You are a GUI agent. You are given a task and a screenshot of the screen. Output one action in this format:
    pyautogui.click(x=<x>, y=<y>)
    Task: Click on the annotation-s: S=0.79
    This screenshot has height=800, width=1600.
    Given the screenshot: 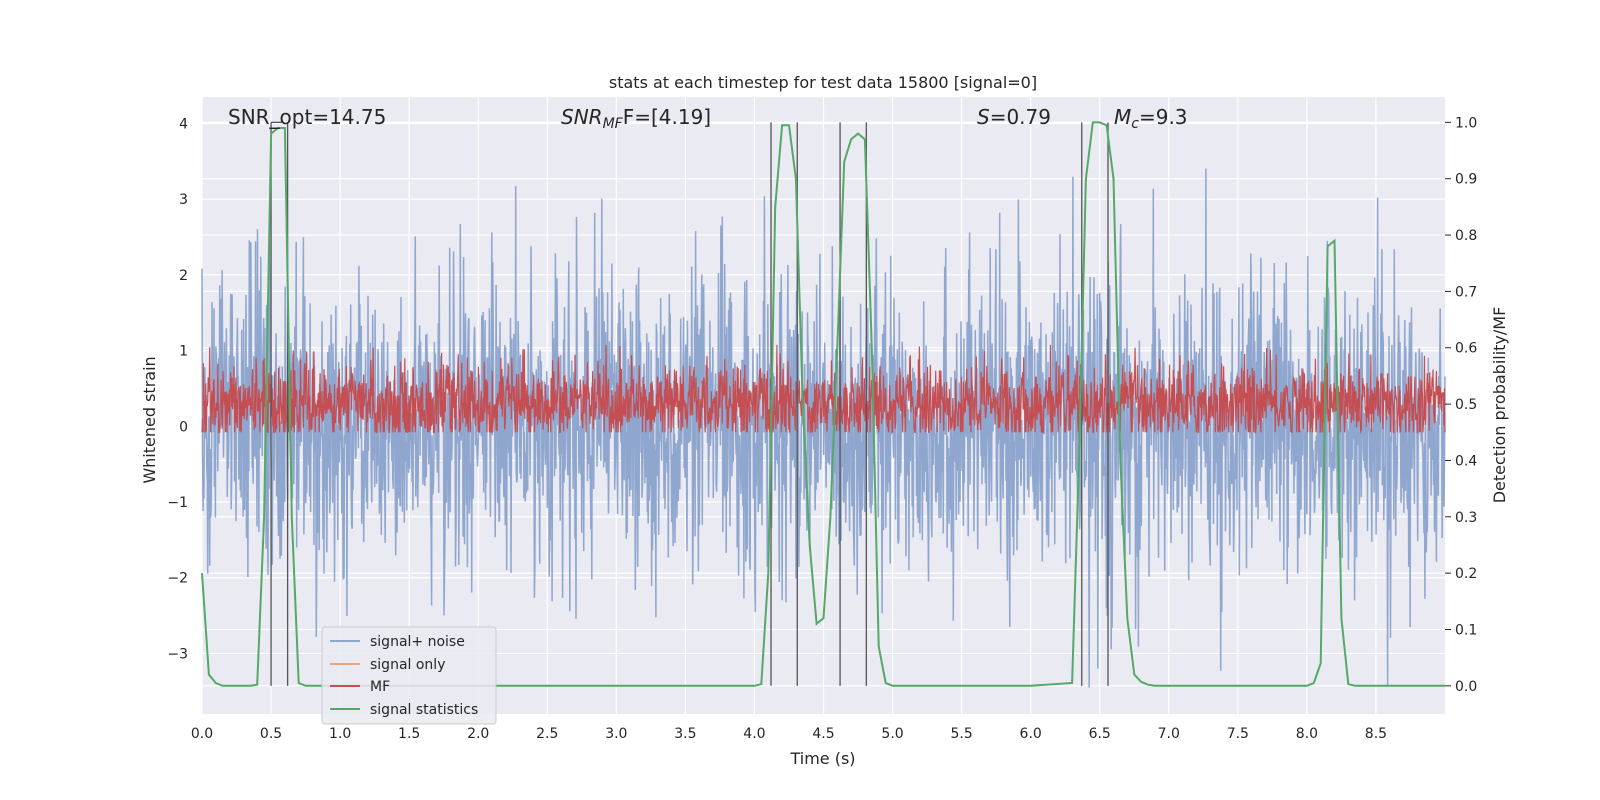 What is the action you would take?
    pyautogui.click(x=1014, y=117)
    